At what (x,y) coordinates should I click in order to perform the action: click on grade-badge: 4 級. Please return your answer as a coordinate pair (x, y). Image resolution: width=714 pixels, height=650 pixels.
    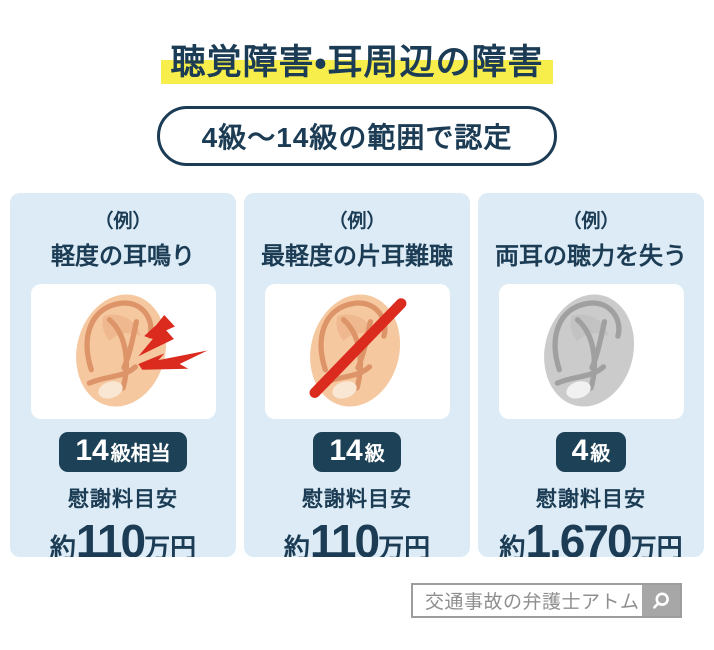
    Looking at the image, I should click on (591, 451).